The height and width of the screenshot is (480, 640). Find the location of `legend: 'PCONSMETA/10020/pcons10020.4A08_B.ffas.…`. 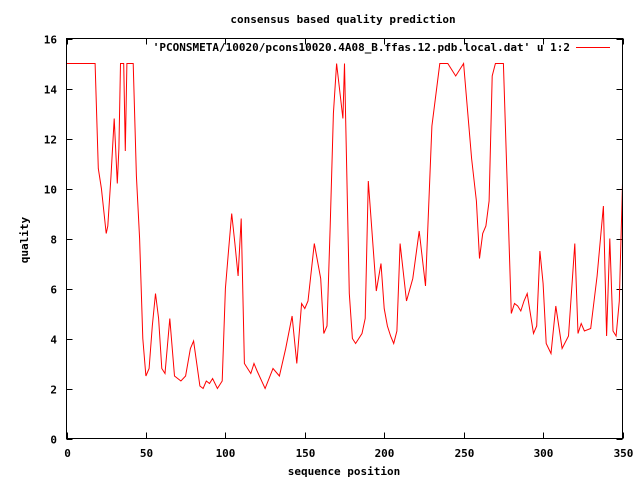

legend: 'PCONSMETA/10020/pcons10020.4A08_B.ffas.… is located at coordinates (381, 47).